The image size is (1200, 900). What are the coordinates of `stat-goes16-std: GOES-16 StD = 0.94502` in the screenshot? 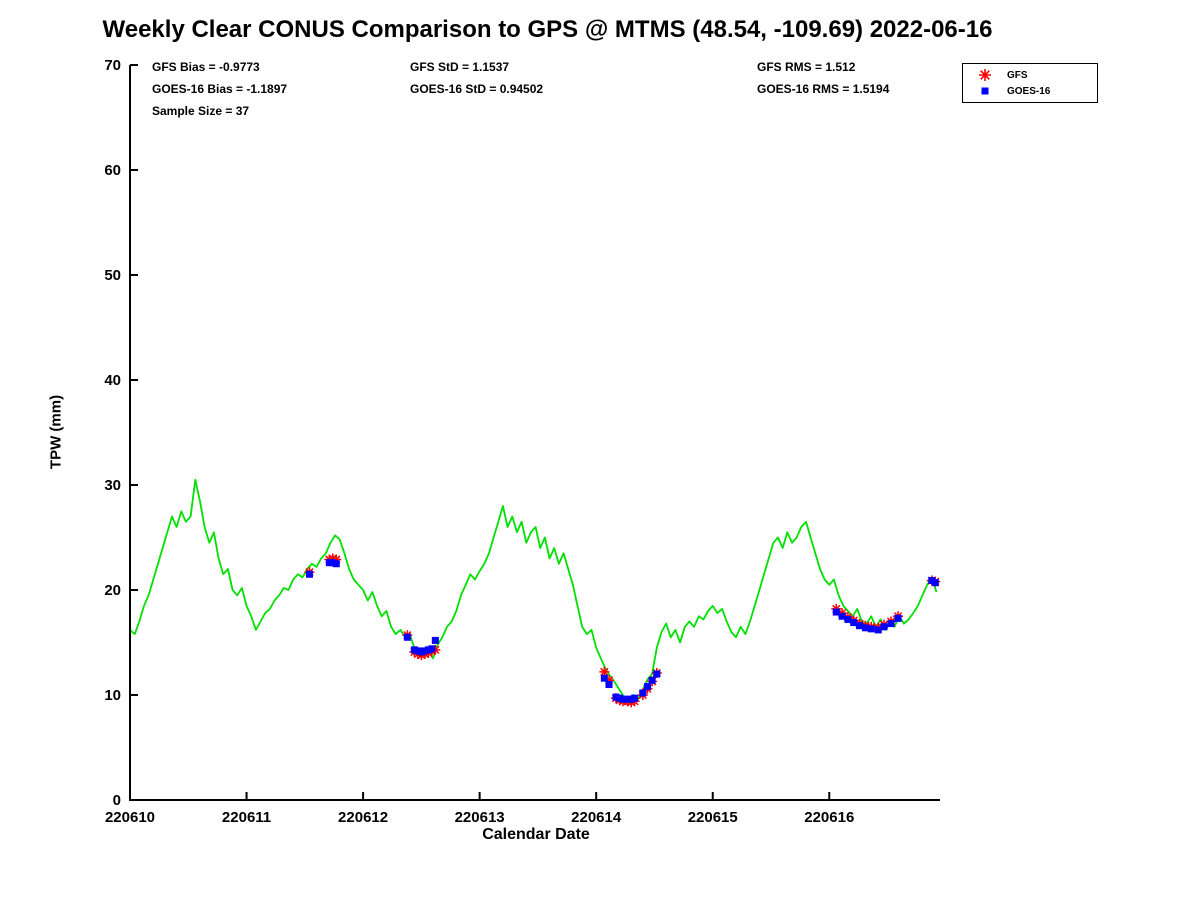 It's located at (477, 89).